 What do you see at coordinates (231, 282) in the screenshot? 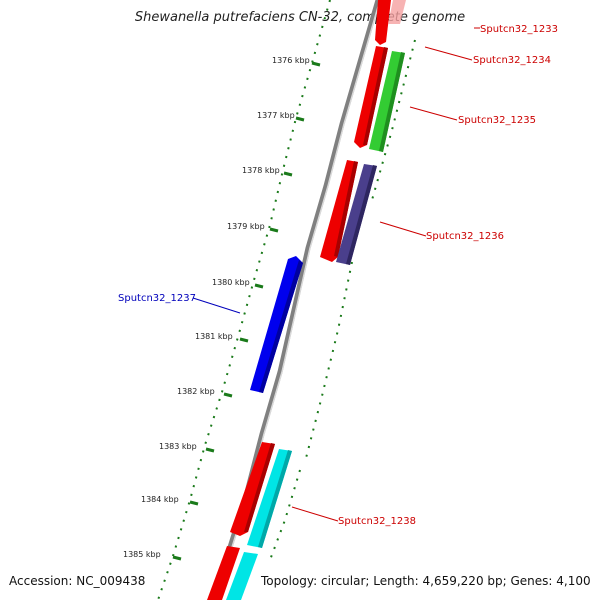
I see `tick-label: 1380 kbp` at bounding box center [231, 282].